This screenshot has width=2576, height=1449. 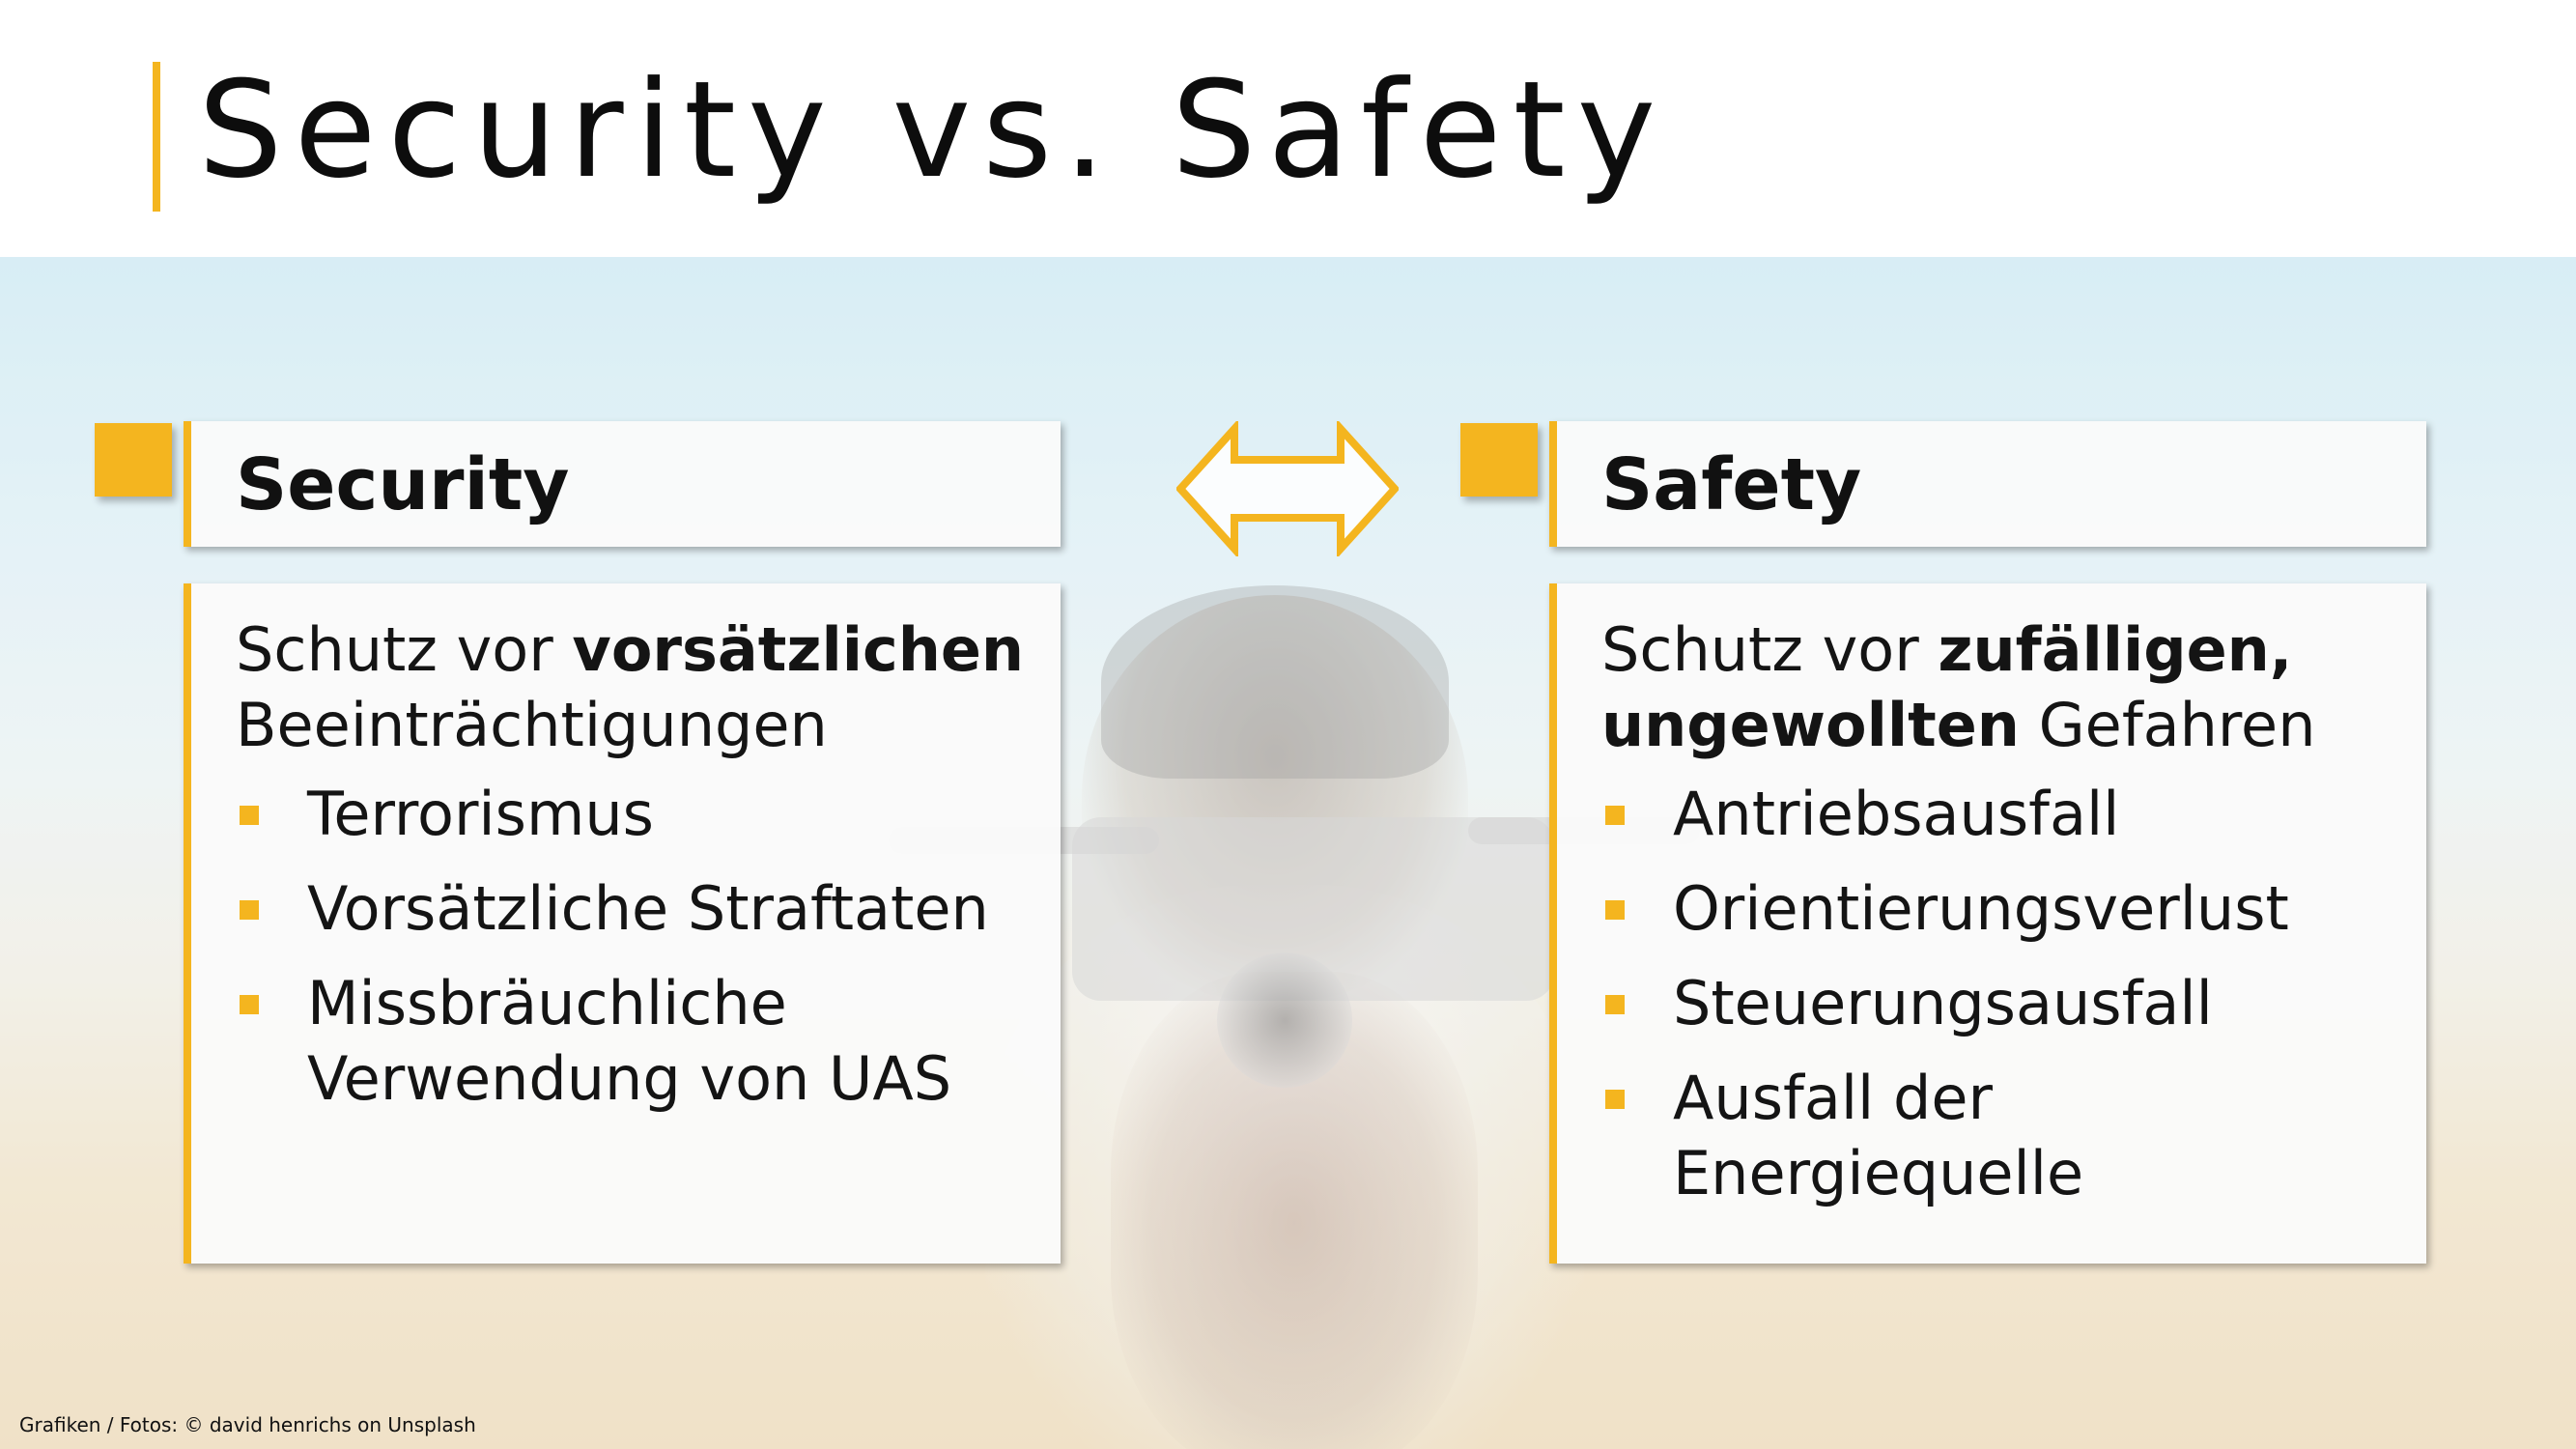 What do you see at coordinates (404, 649) in the screenshot?
I see `security-intro-prefix: Schutz vor` at bounding box center [404, 649].